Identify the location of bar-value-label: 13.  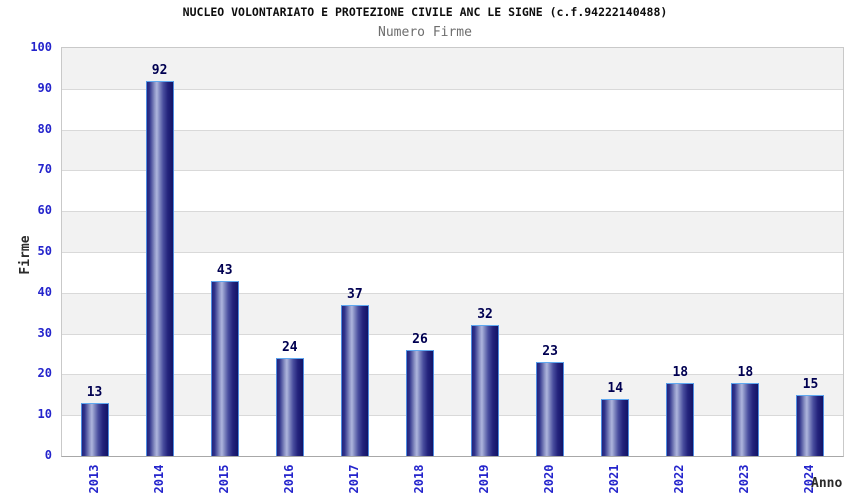
(94, 392).